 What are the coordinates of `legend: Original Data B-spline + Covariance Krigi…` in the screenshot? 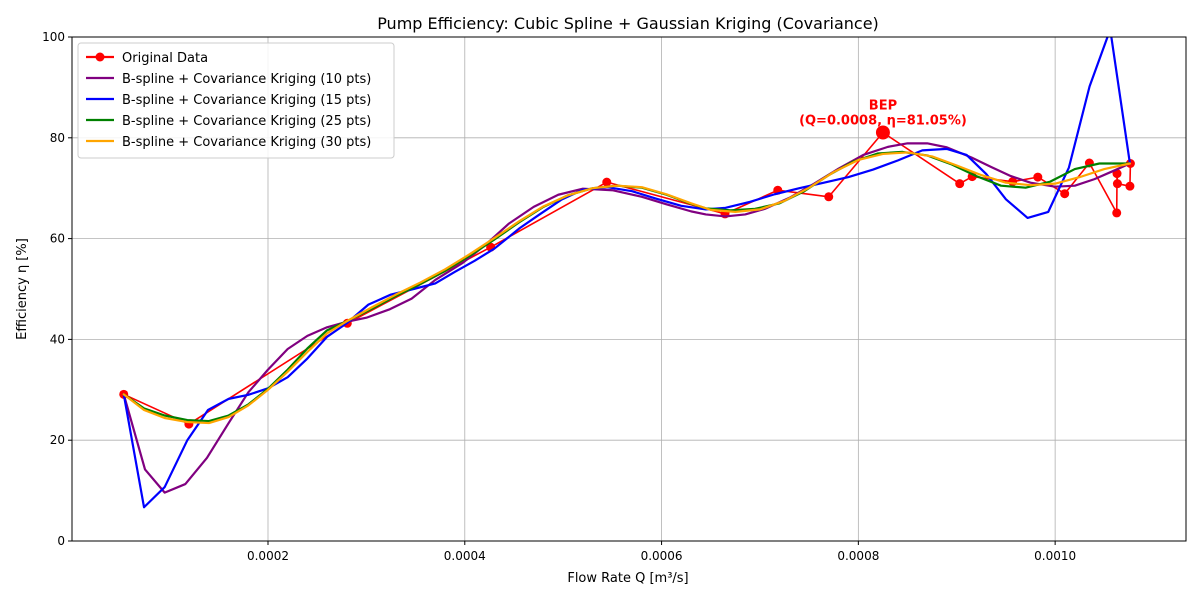 It's located at (236, 100).